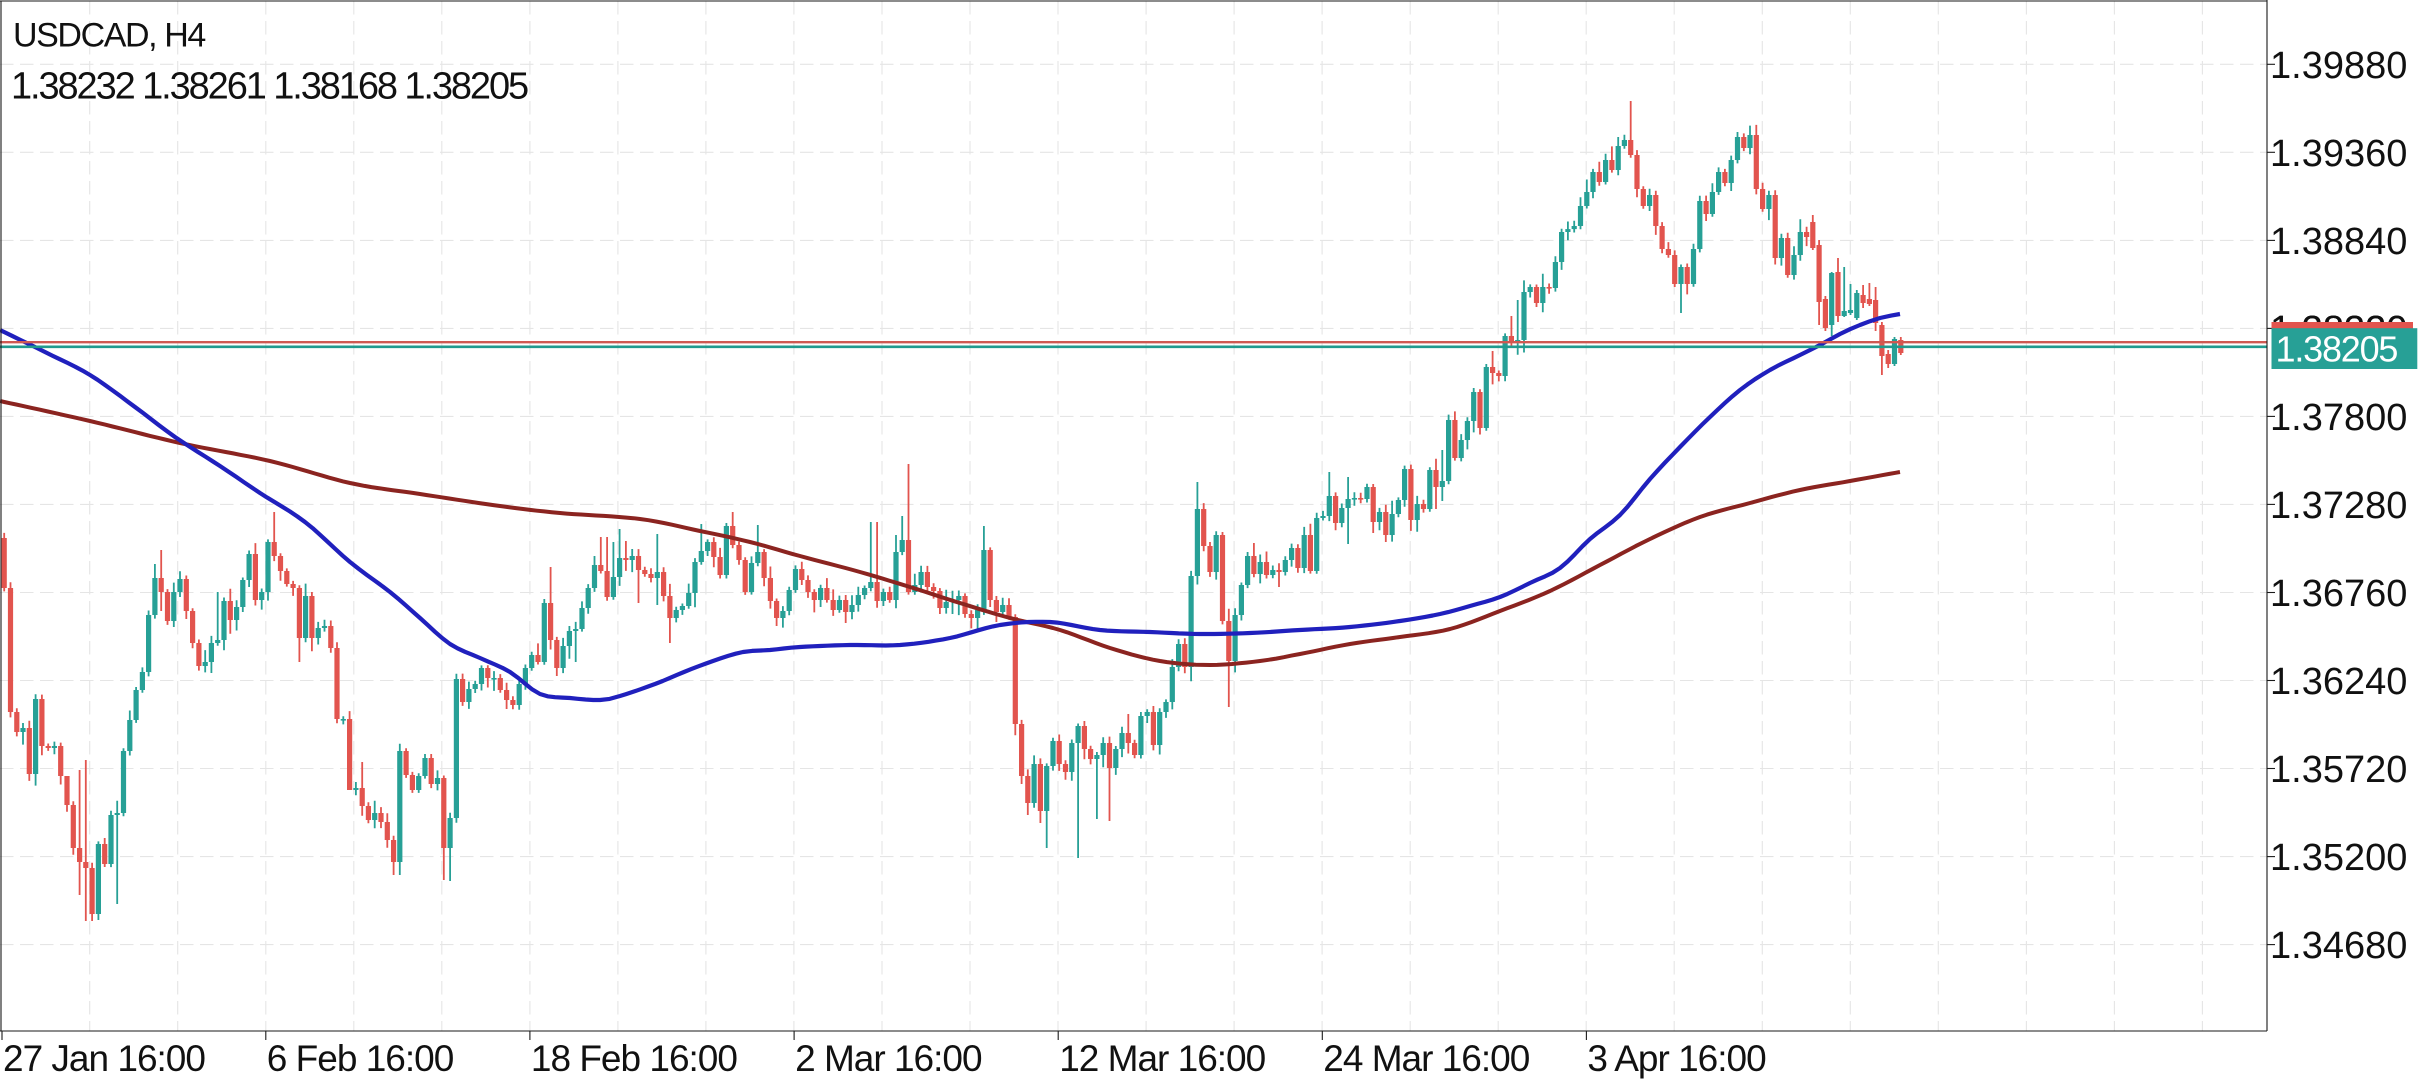 This screenshot has width=2436, height=1080. What do you see at coordinates (109, 36) in the screenshot?
I see `svg-text: USDCAD, H4` at bounding box center [109, 36].